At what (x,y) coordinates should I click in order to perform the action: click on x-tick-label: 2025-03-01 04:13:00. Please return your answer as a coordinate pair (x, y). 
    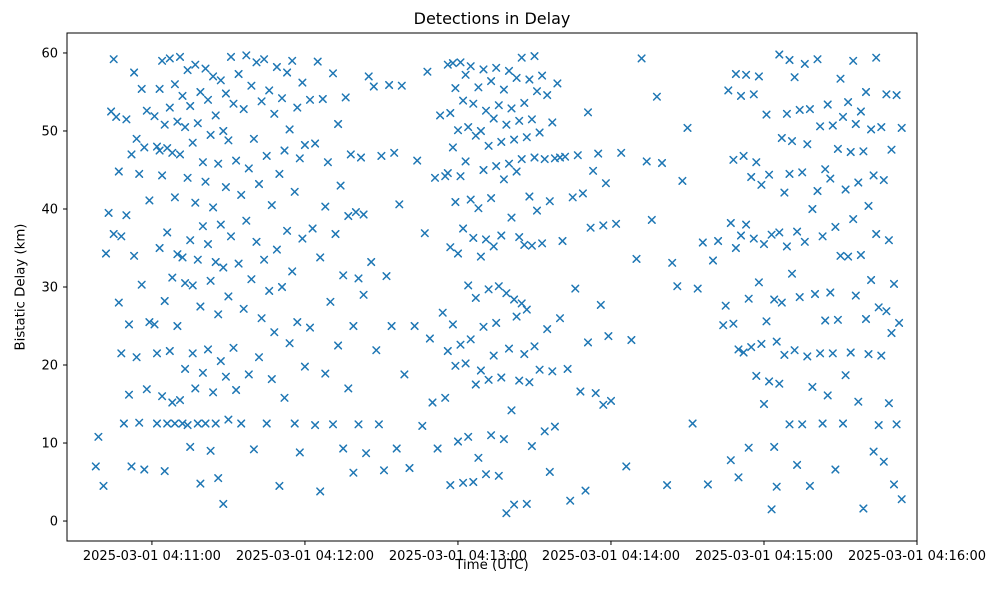
    Looking at the image, I should click on (458, 556).